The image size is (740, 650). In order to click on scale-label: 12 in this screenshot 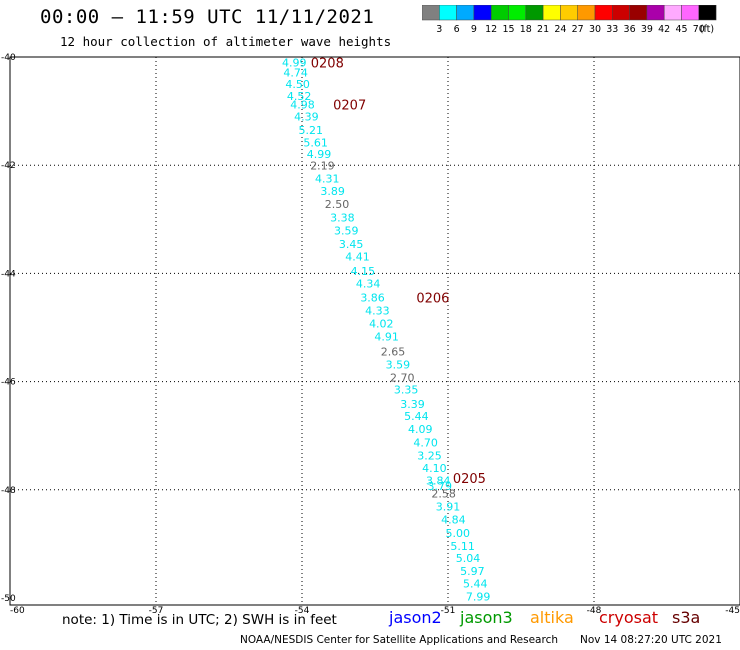, I will do `click(491, 29)`.